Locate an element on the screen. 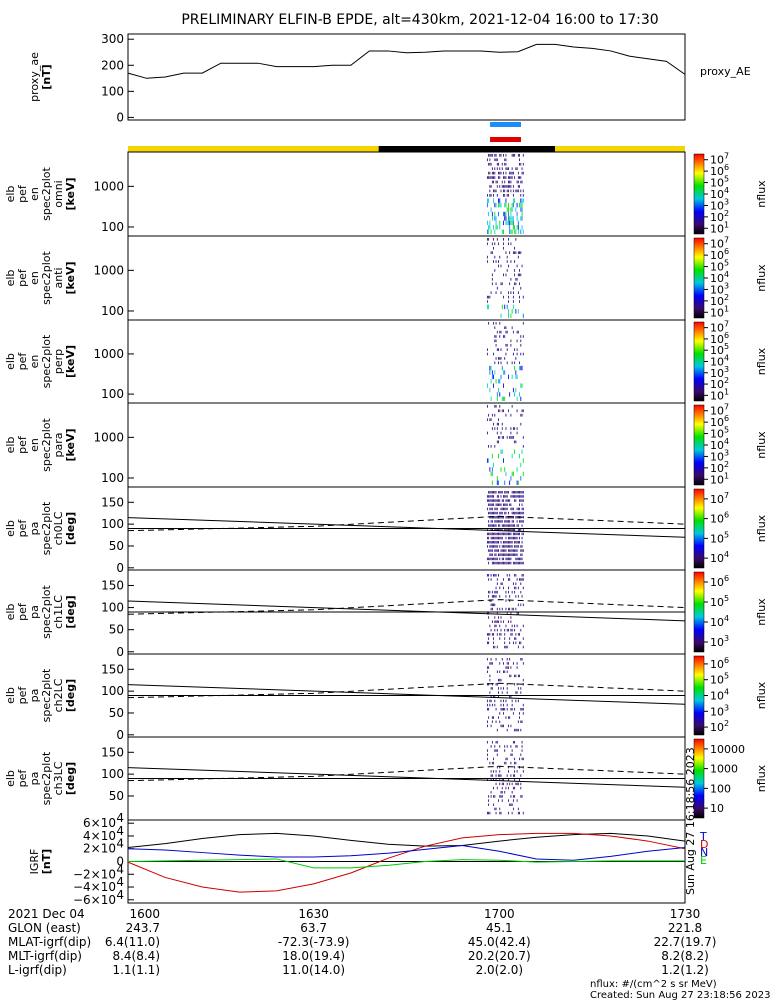 This screenshot has height=1000, width=775. footer-row-label: 2021 Dec 04 is located at coordinates (46, 914).